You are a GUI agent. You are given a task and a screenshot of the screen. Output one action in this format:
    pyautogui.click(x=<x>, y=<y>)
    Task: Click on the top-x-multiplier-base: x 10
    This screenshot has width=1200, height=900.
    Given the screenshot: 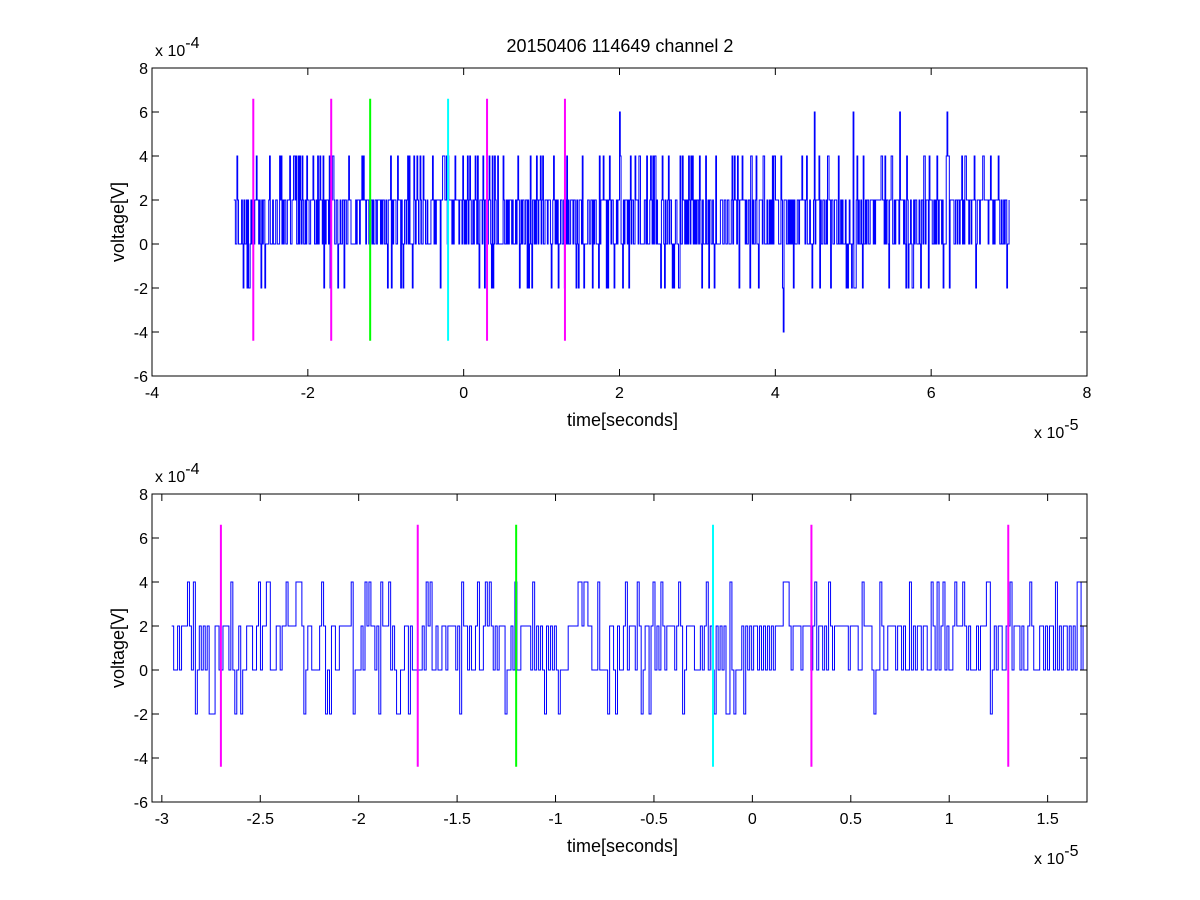 What is the action you would take?
    pyautogui.click(x=1049, y=433)
    